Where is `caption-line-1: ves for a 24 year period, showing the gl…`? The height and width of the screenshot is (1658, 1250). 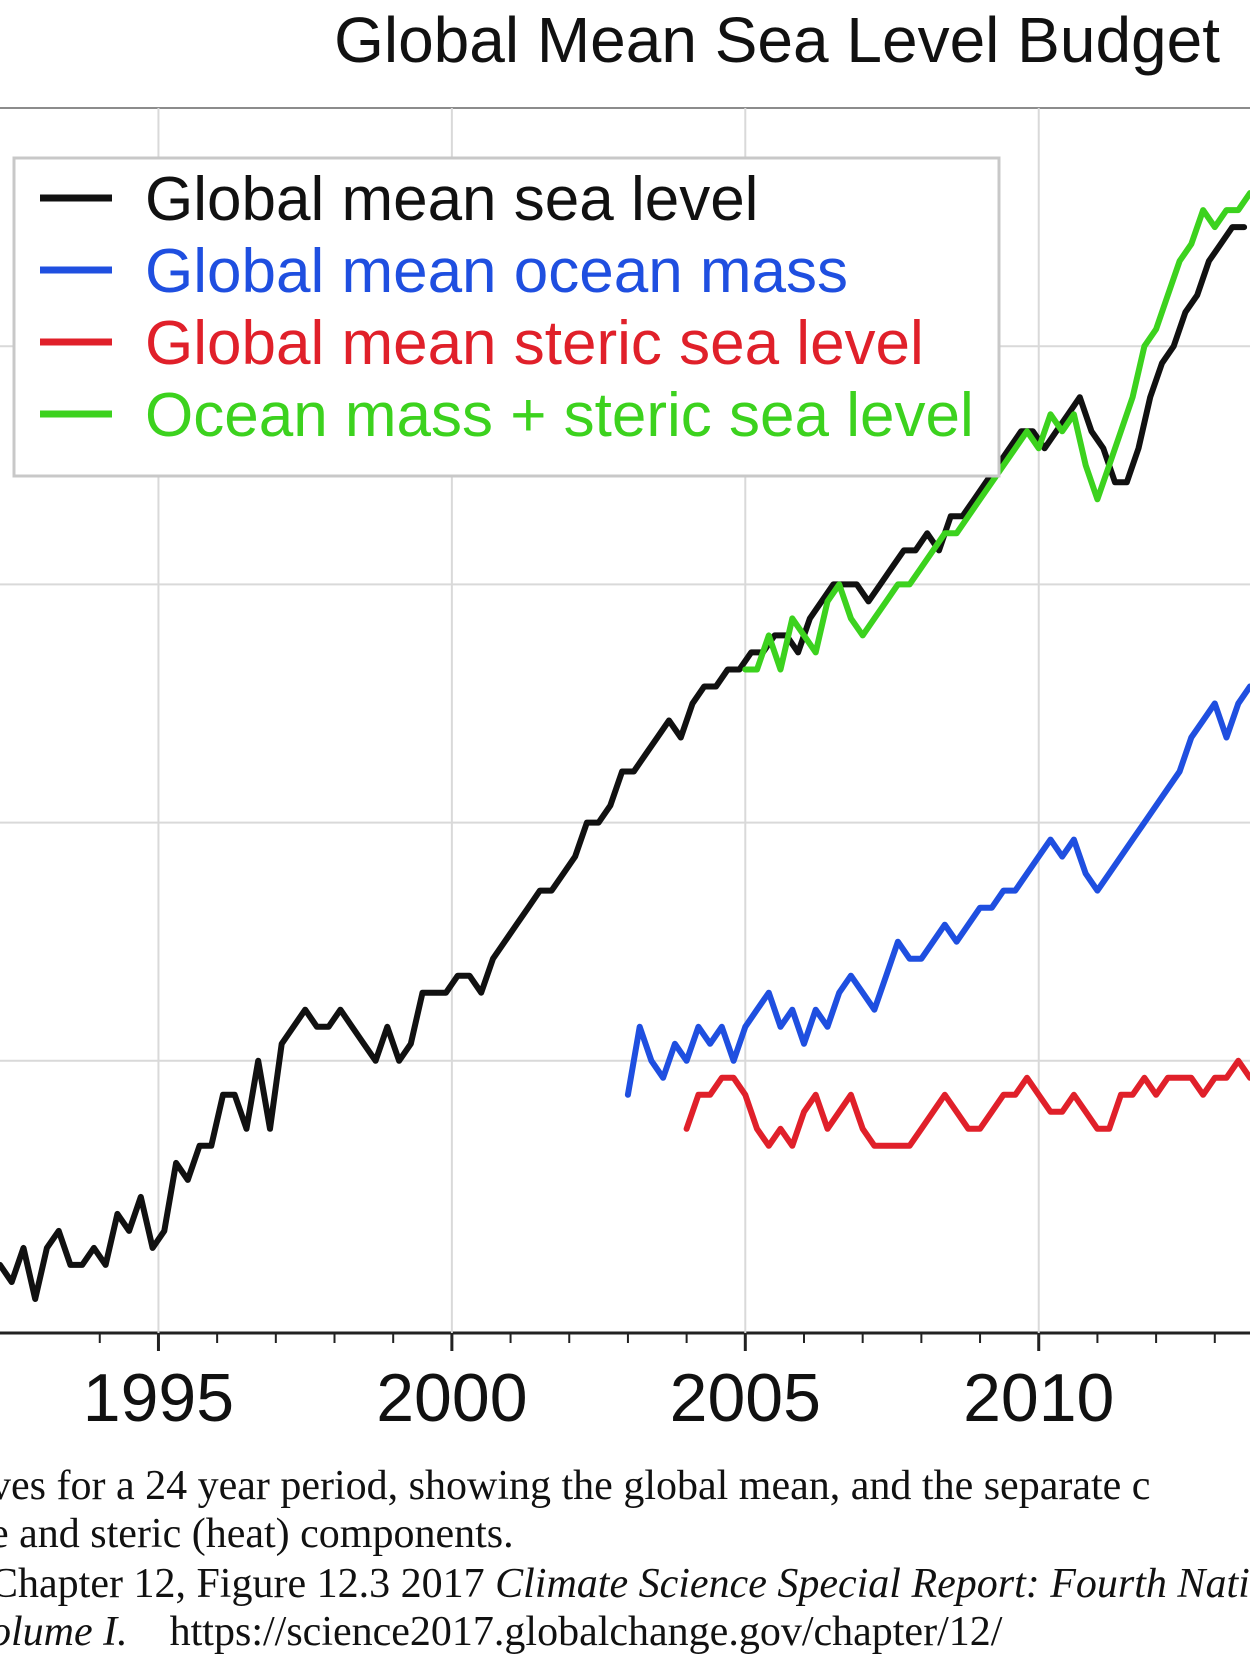
caption-line-1: ves for a 24 year period, showing the gl… is located at coordinates (575, 1486).